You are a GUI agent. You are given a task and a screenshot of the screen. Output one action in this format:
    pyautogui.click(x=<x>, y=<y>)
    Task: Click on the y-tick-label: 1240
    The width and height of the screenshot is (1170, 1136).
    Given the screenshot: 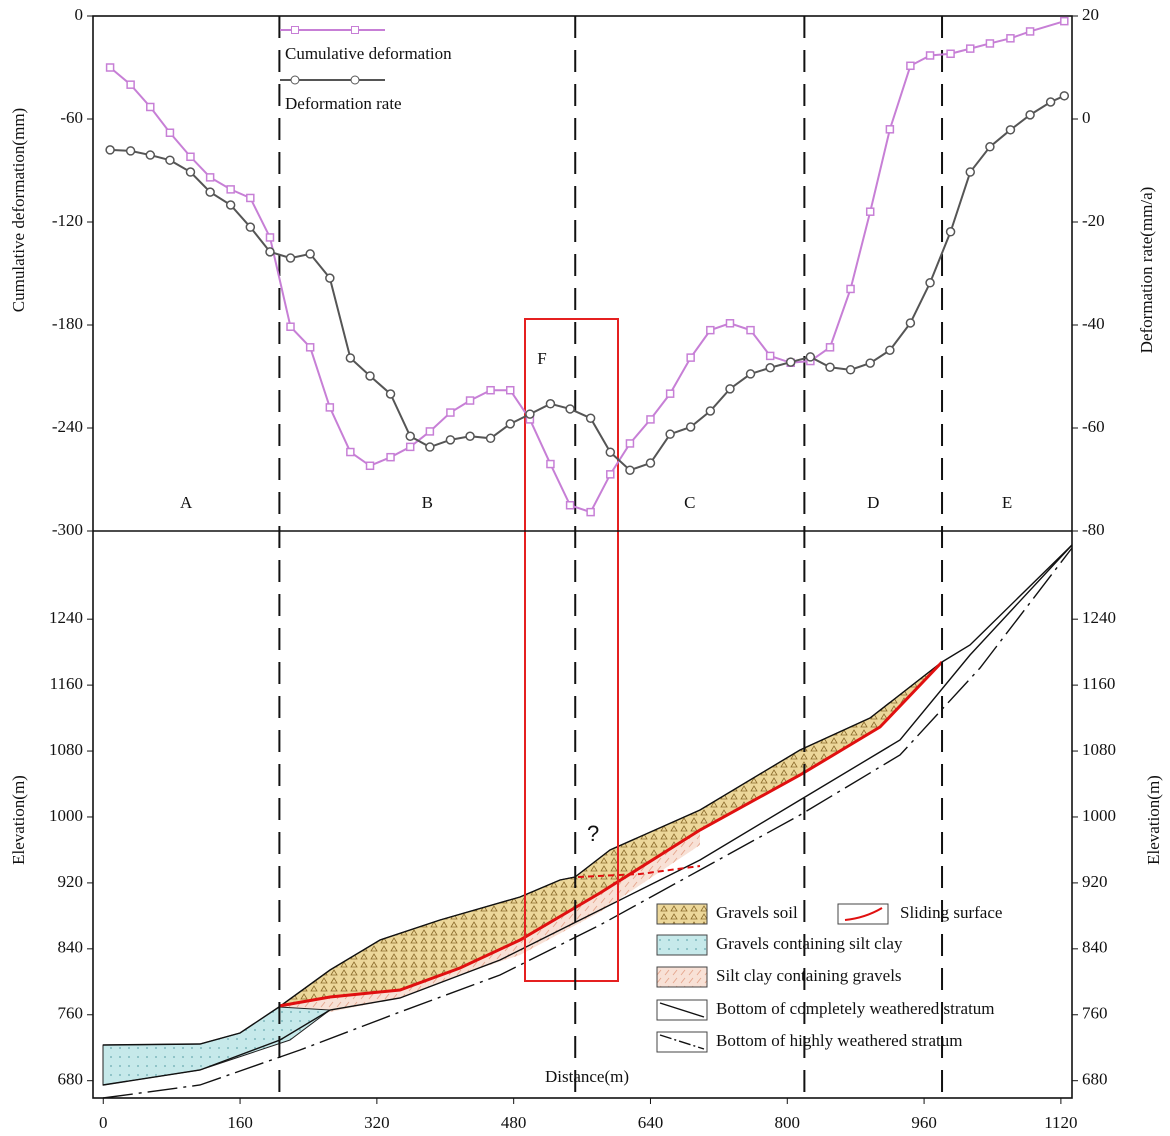 What is the action you would take?
    pyautogui.click(x=66, y=617)
    